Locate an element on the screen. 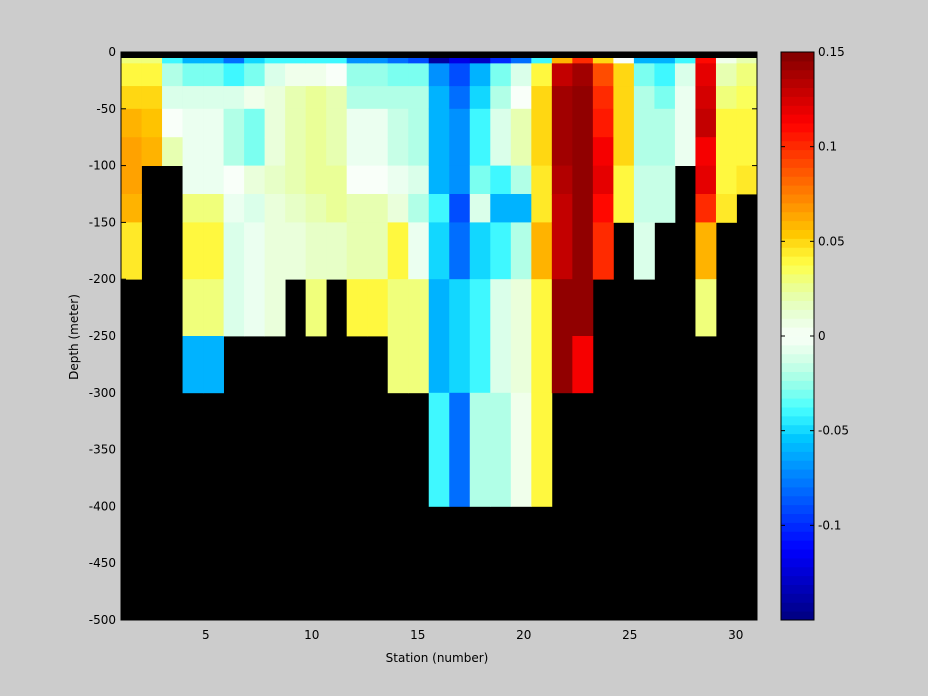  y-tick-label: -200 is located at coordinates (102, 279).